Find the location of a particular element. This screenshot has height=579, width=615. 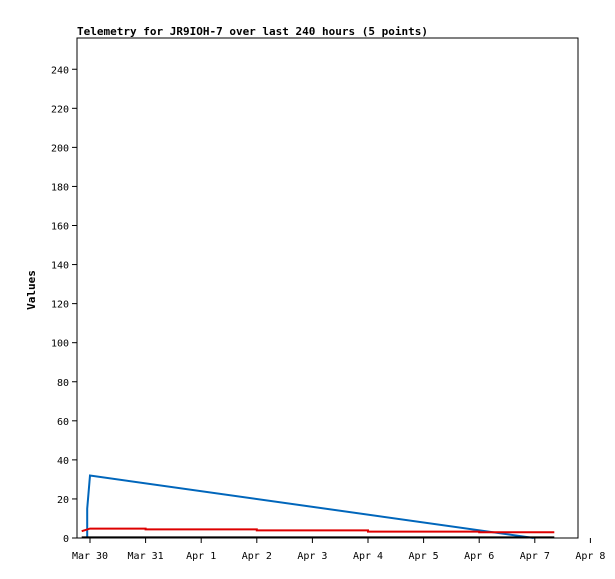

y-tick-label: 100 is located at coordinates (60, 344).